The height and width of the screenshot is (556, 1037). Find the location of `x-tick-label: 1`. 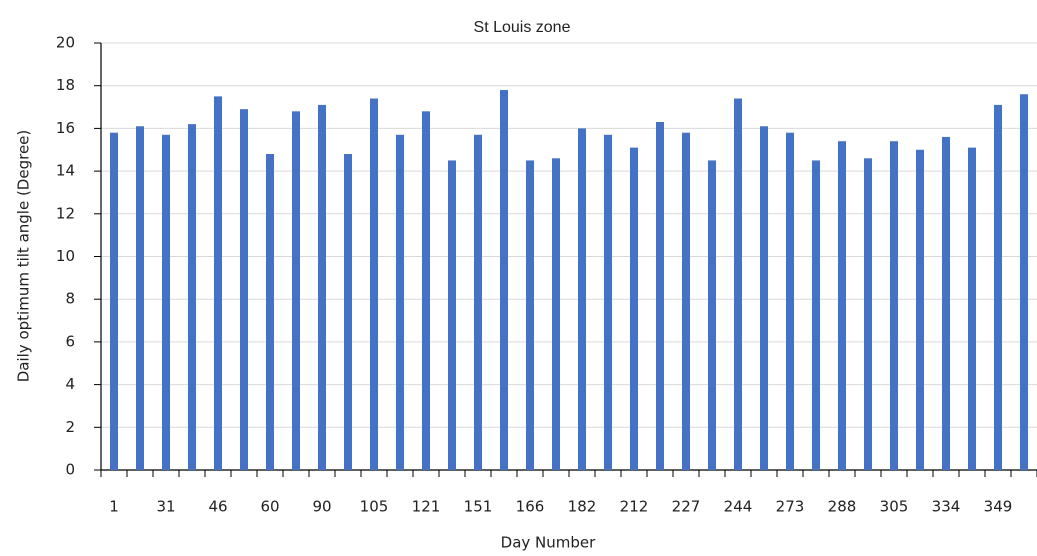

x-tick-label: 1 is located at coordinates (114, 507).